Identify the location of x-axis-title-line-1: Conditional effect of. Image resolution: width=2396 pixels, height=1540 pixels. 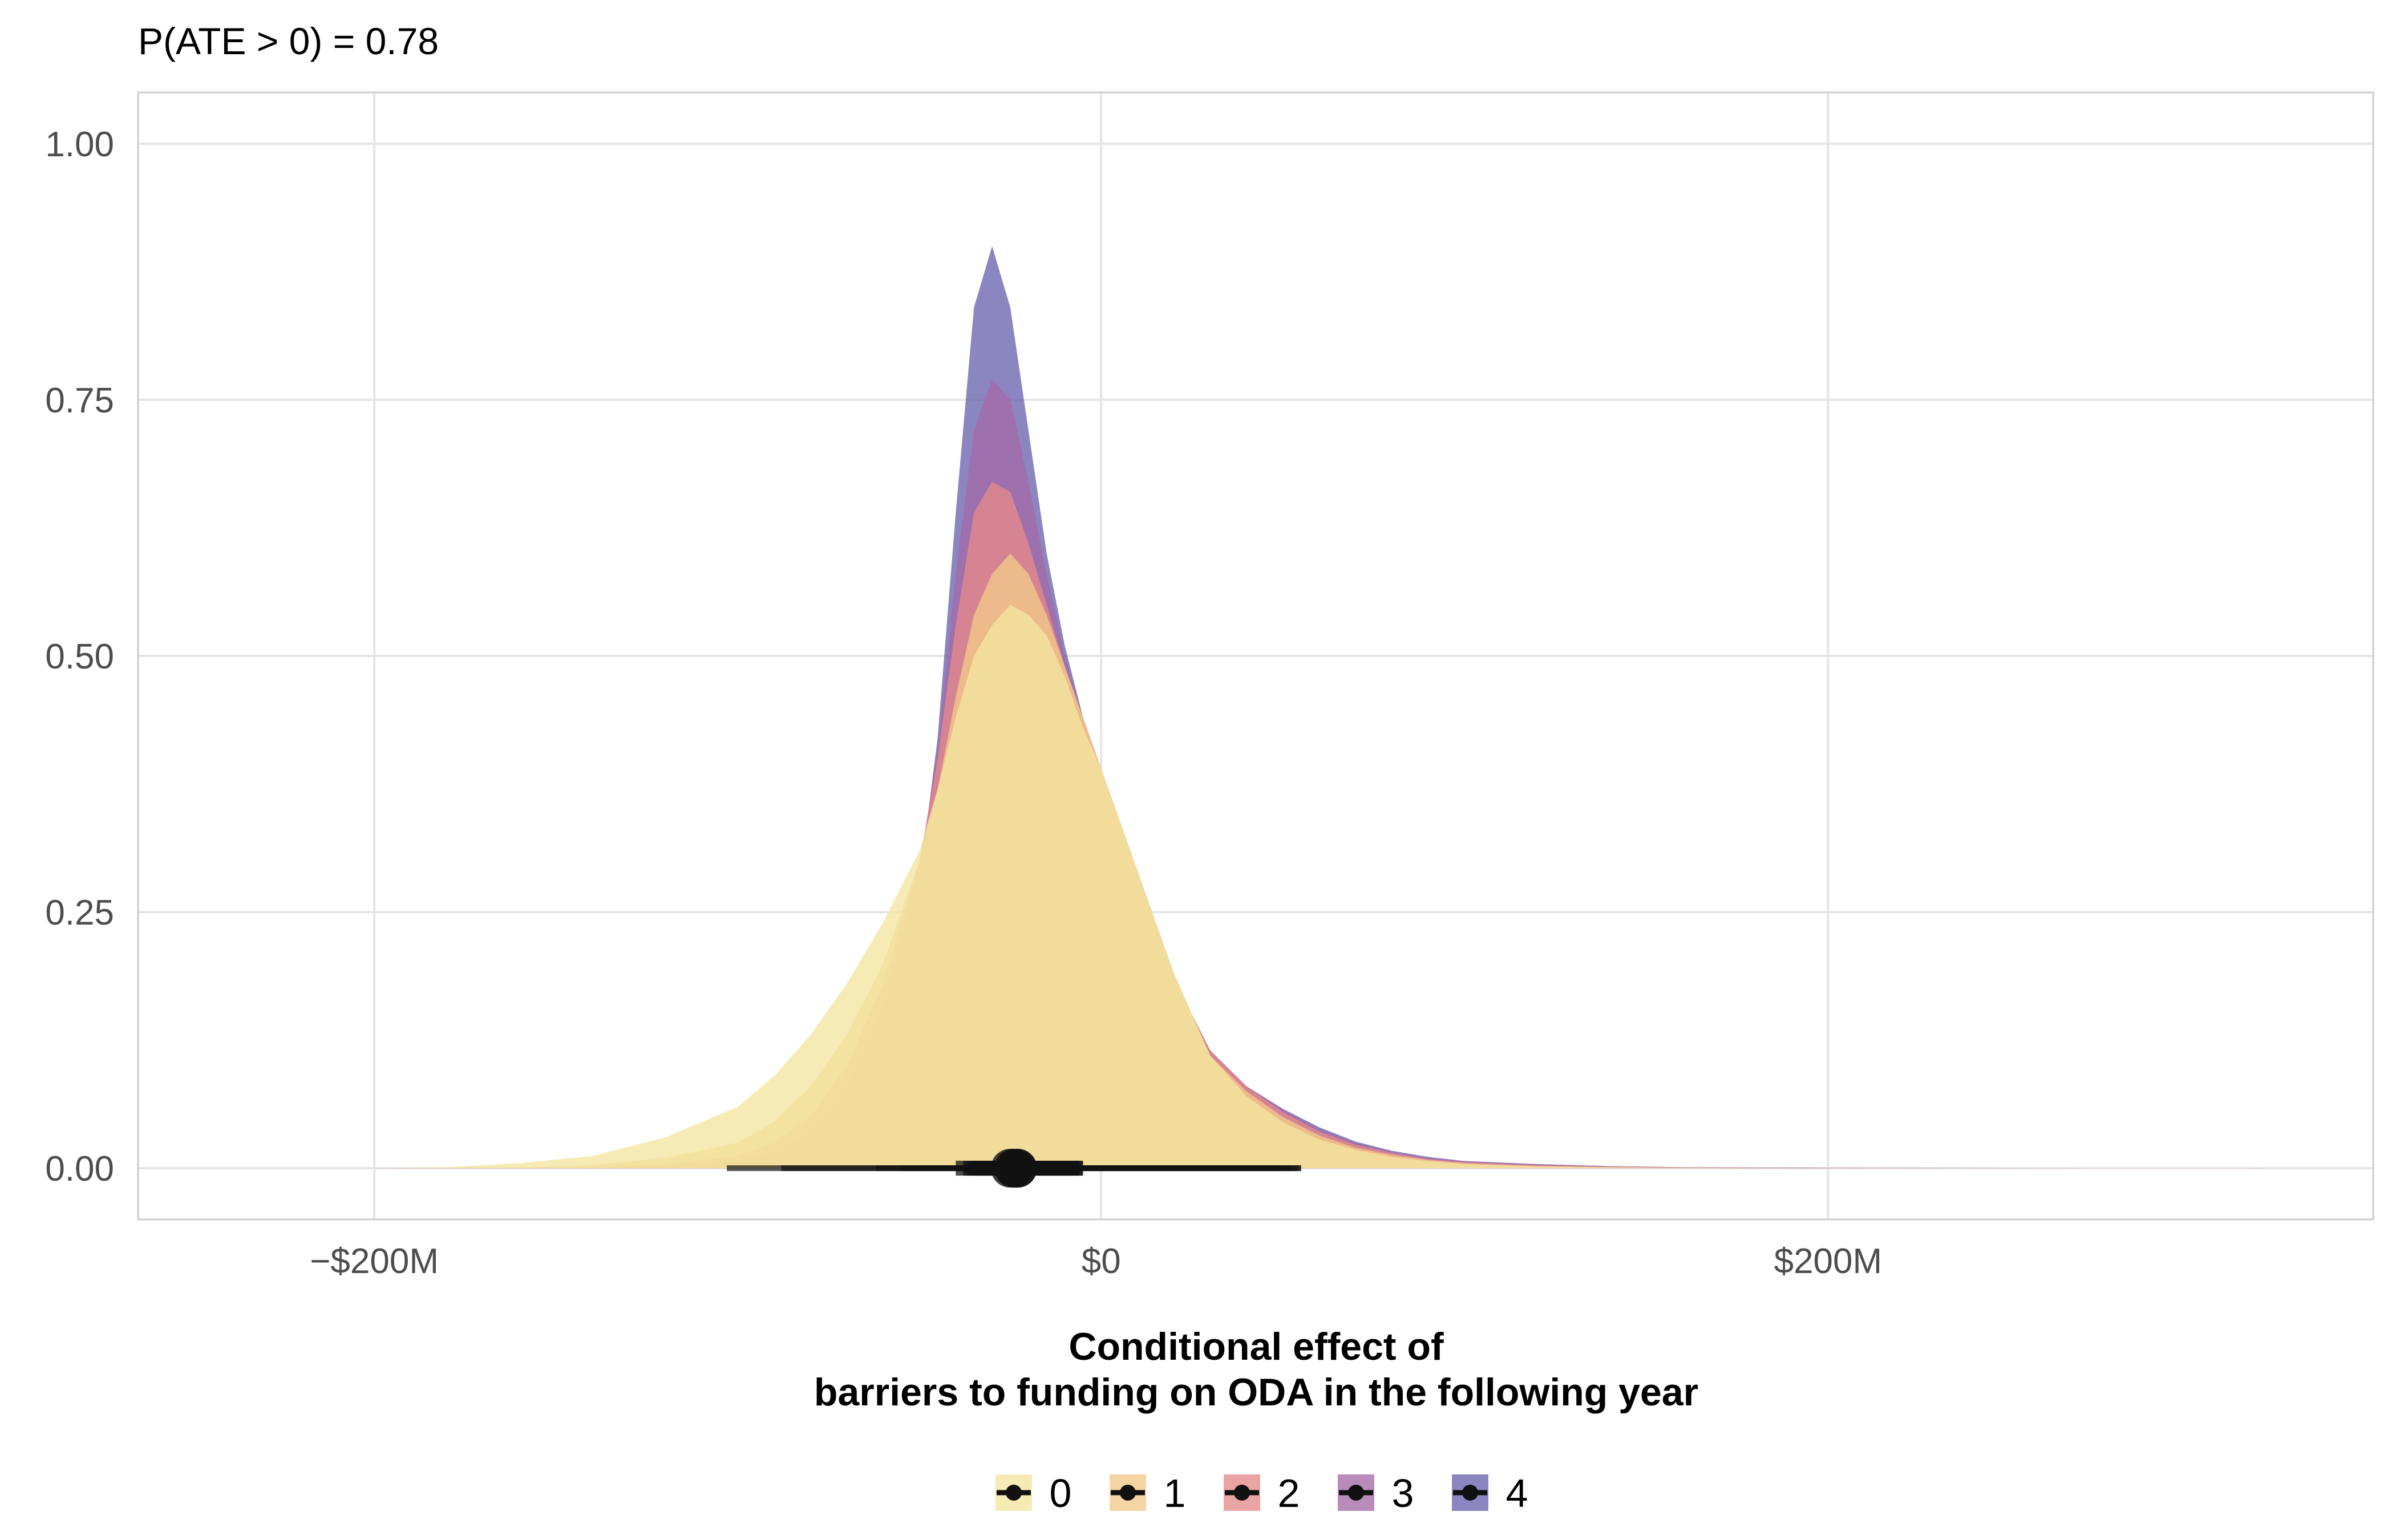
(1257, 1346).